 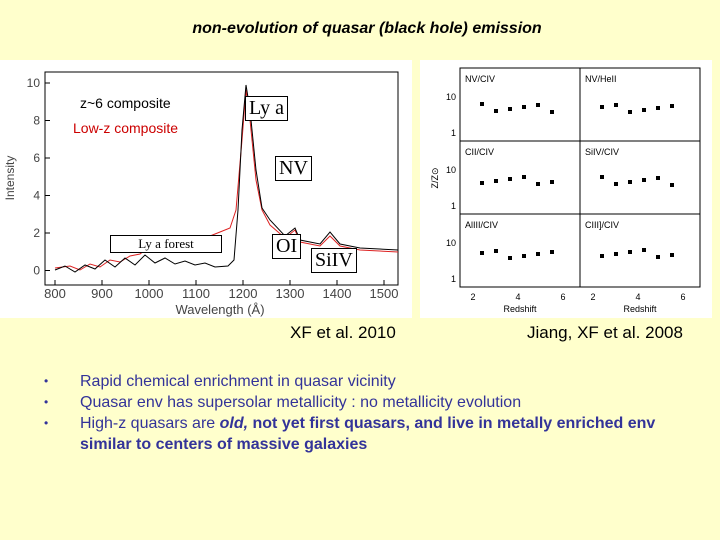 What do you see at coordinates (384, 293) in the screenshot?
I see `x-tick-label: 1500` at bounding box center [384, 293].